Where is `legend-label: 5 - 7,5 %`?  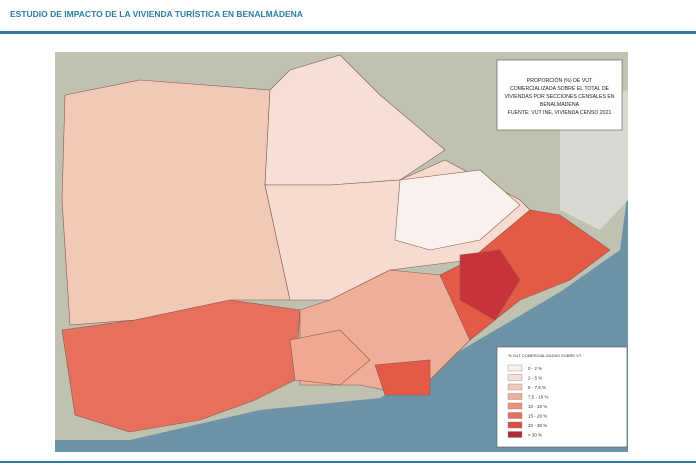 legend-label: 5 - 7,5 % is located at coordinates (537, 387).